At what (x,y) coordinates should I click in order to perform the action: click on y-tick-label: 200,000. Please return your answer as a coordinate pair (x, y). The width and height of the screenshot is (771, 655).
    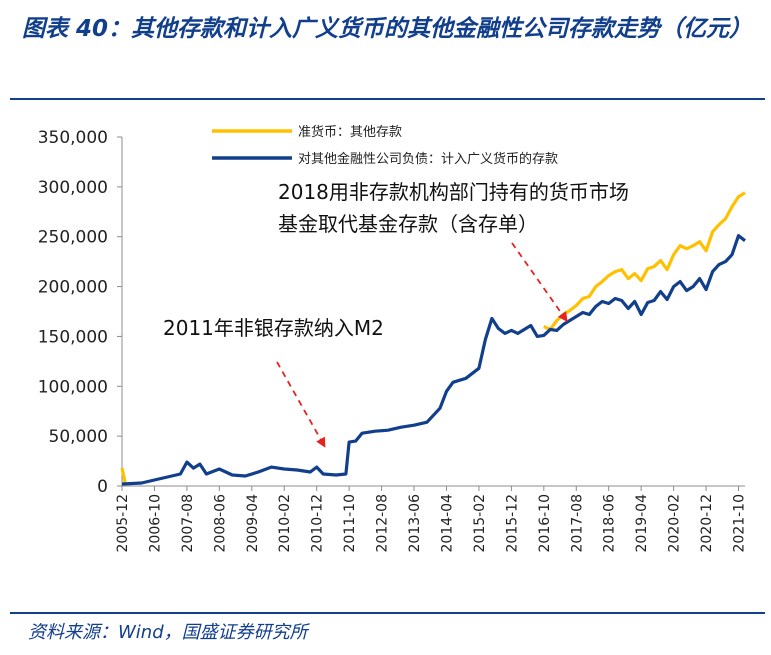
    Looking at the image, I should click on (73, 288).